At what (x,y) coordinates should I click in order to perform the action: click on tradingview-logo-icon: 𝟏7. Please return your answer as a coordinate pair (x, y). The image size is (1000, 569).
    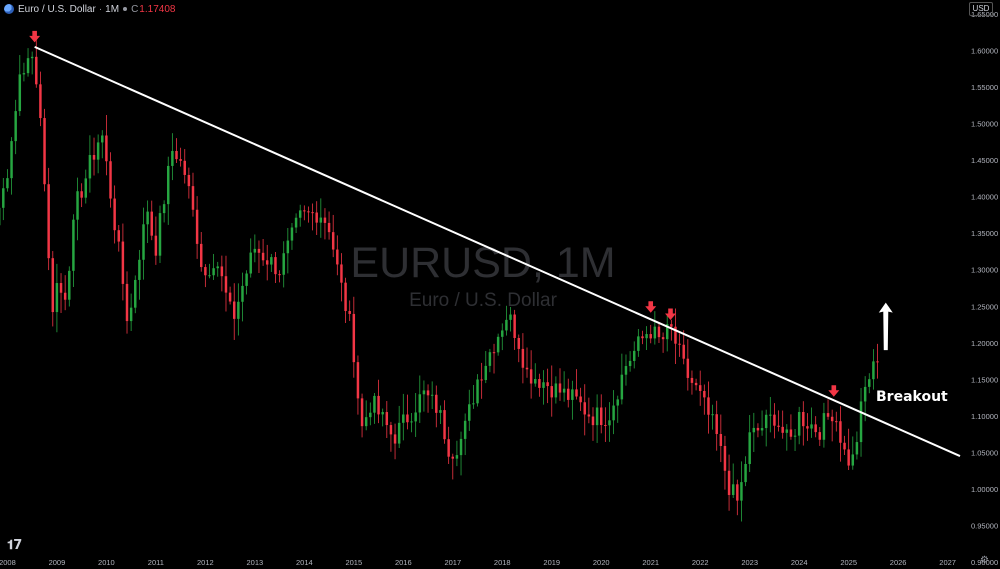
    Looking at the image, I should click on (14, 545).